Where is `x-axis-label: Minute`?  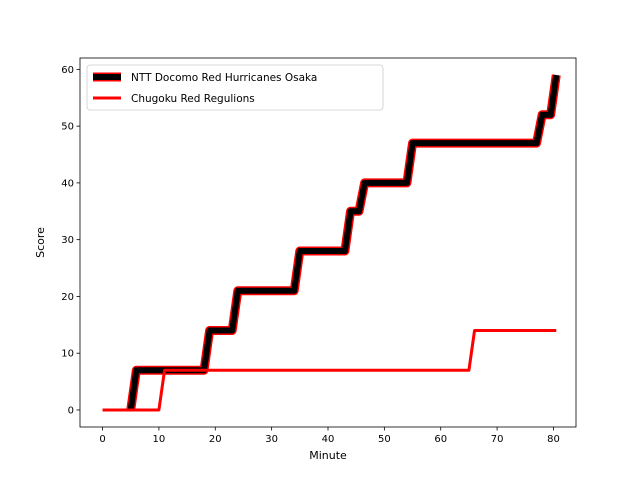
x-axis-label: Minute is located at coordinates (328, 455).